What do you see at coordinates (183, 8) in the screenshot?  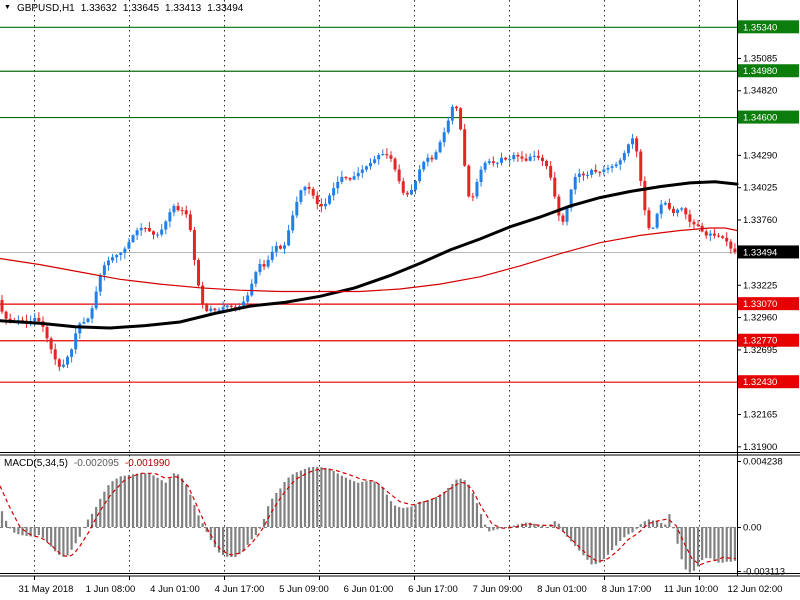 I see `ohlc-low: 1.33413` at bounding box center [183, 8].